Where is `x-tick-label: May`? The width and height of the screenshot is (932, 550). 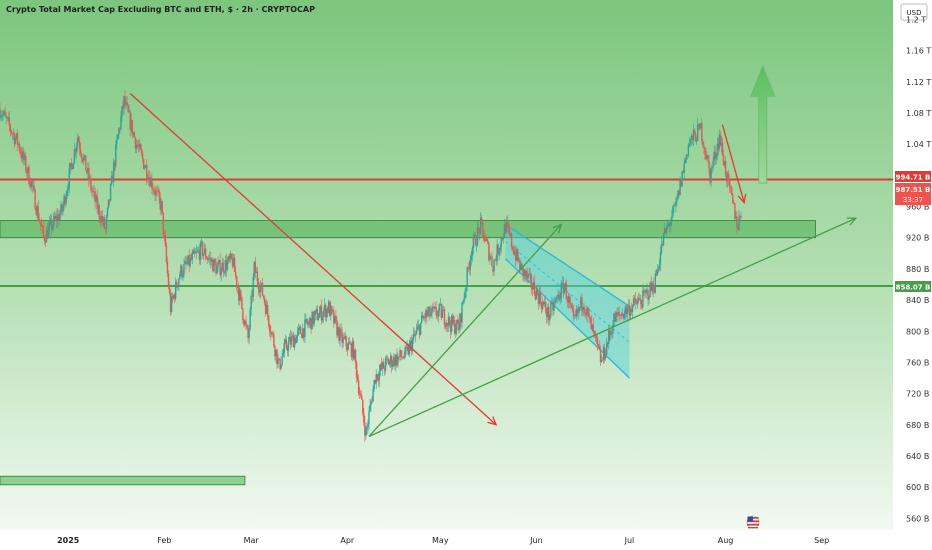 x-tick-label: May is located at coordinates (440, 540).